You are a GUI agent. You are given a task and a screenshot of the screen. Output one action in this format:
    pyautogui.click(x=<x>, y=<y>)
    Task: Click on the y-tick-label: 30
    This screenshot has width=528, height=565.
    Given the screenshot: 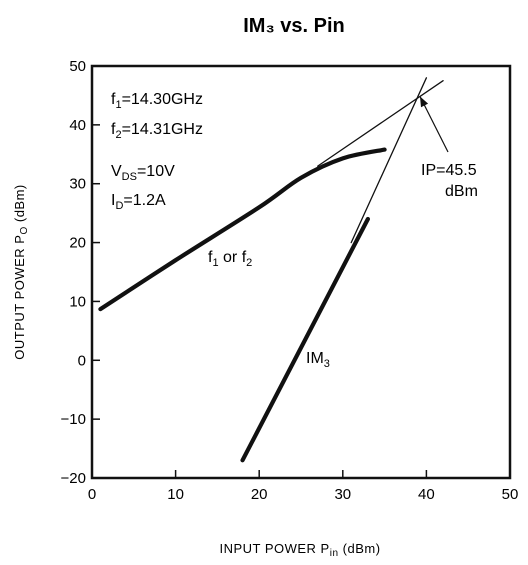 What is the action you would take?
    pyautogui.click(x=77, y=184)
    